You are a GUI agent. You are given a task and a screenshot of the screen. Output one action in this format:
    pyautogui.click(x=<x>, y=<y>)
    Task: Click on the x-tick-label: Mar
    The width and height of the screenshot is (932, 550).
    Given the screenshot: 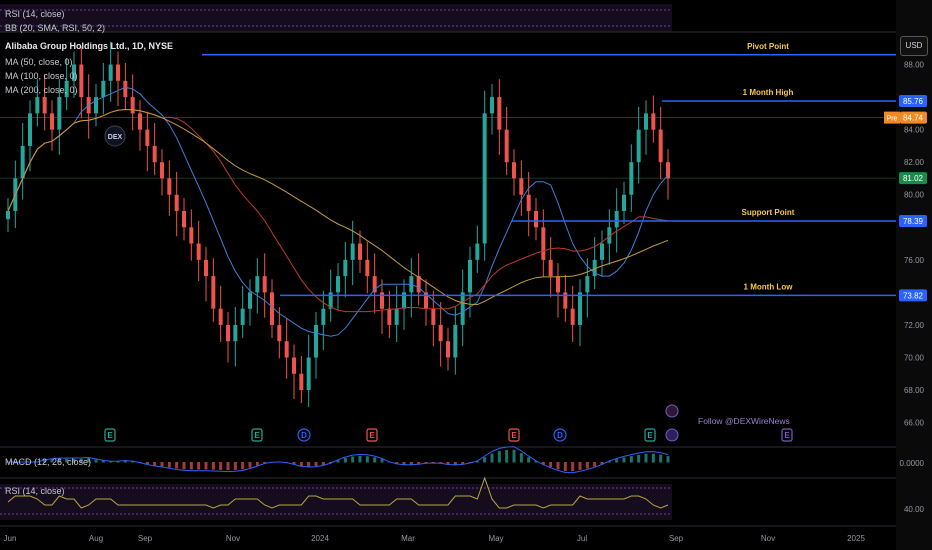 What is the action you would take?
    pyautogui.click(x=408, y=538)
    